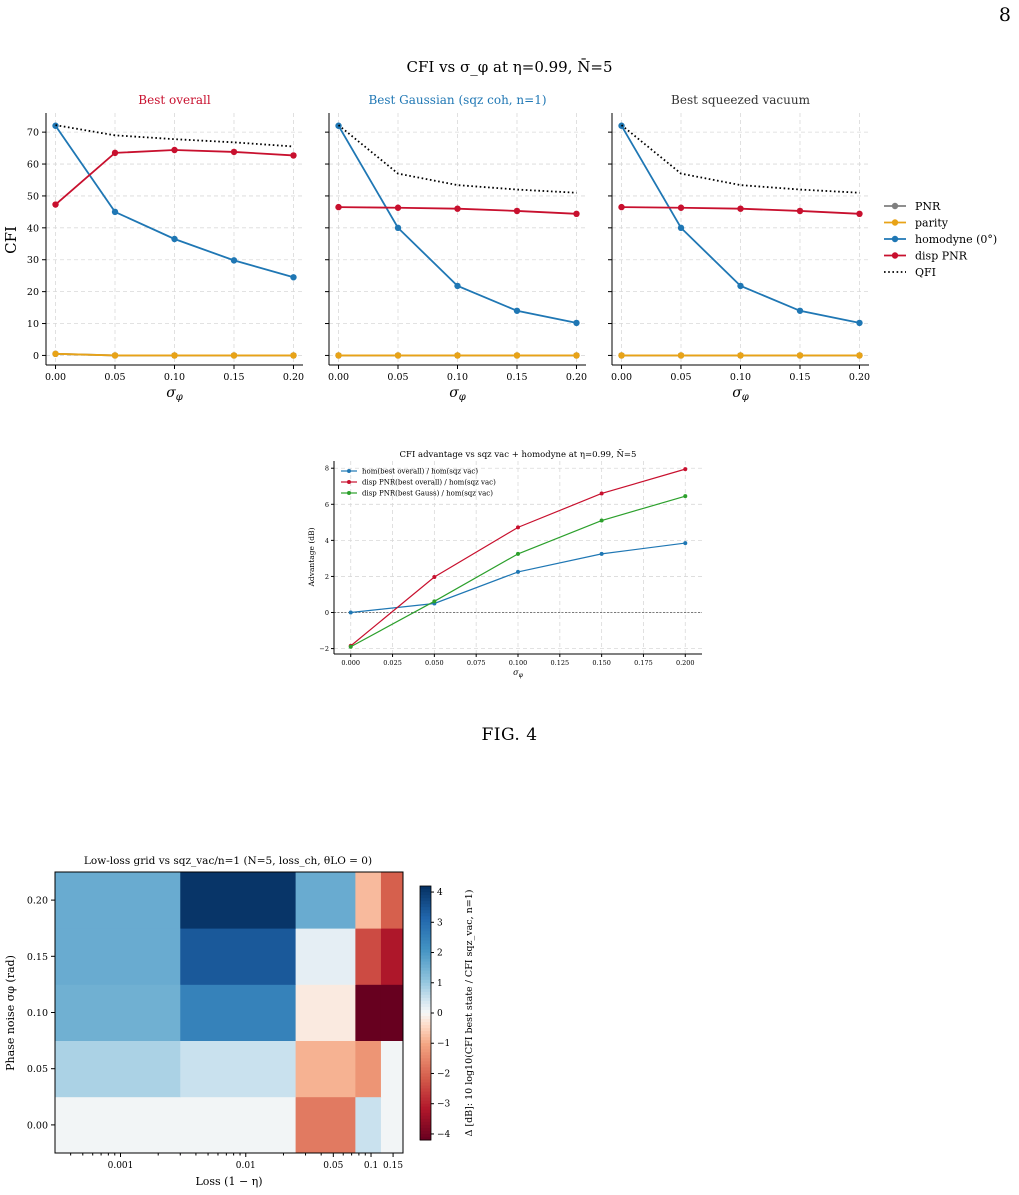  I want to click on legend-entry: homodyne (0°), so click(956, 239).